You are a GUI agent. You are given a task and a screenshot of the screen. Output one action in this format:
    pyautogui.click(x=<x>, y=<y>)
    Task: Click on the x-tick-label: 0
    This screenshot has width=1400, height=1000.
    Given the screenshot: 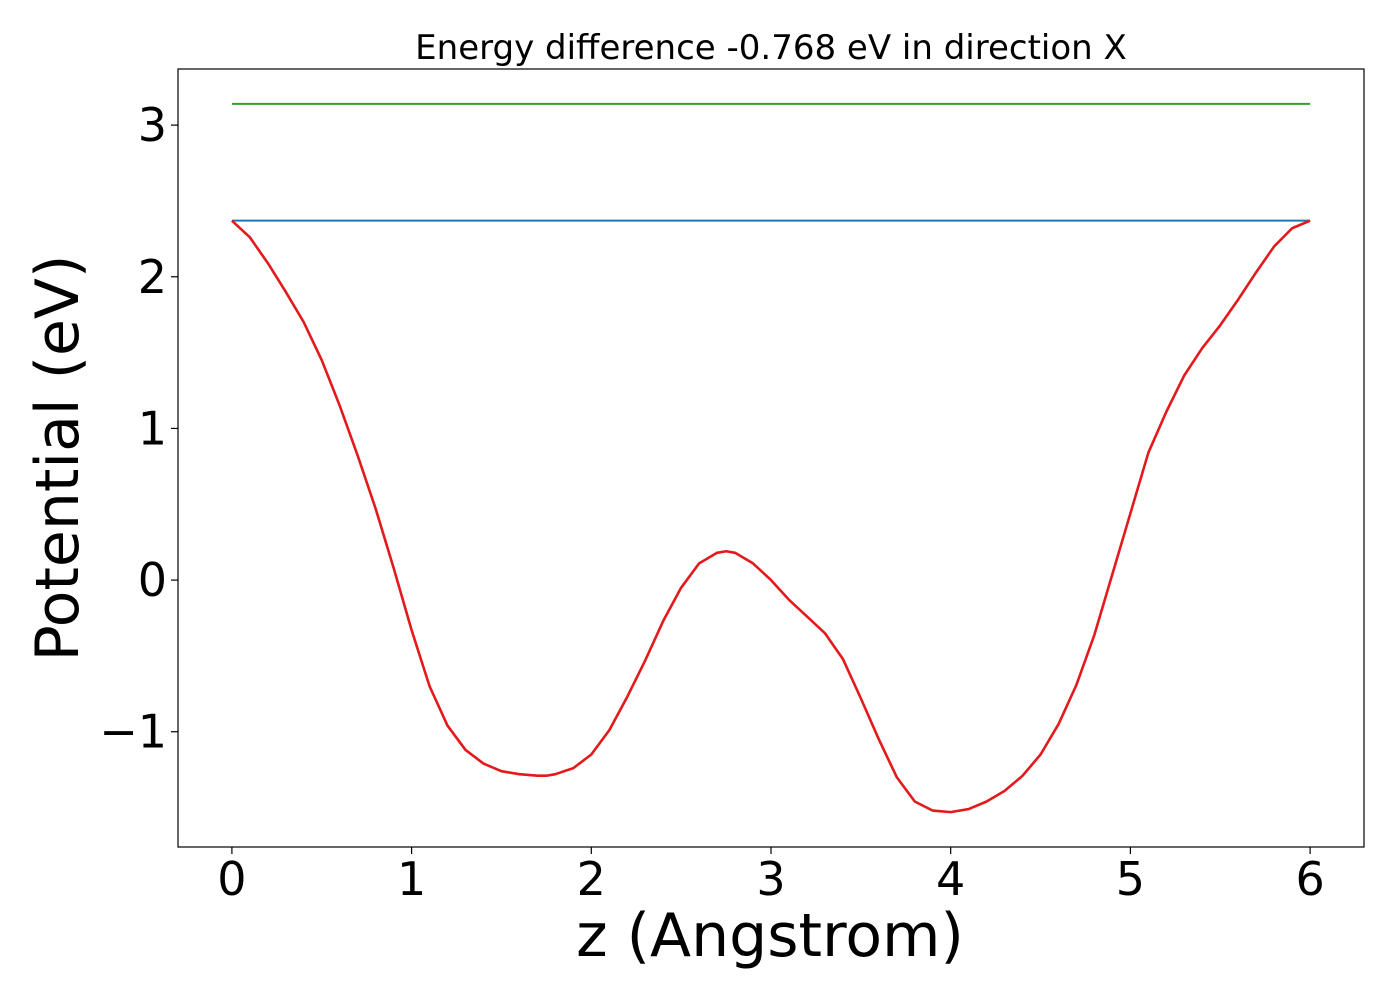 What is the action you would take?
    pyautogui.click(x=231, y=879)
    